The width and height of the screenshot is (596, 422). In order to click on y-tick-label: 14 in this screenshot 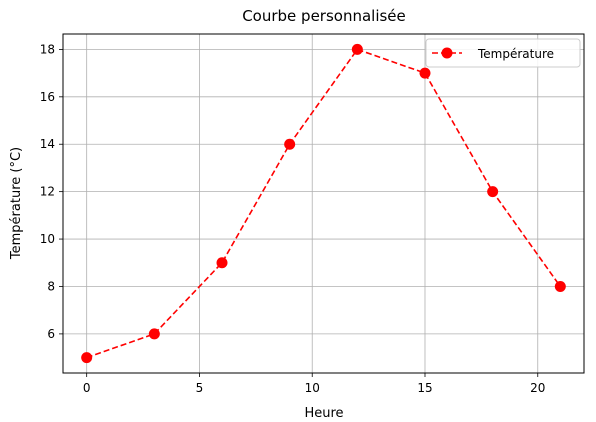, I will do `click(47, 144)`.